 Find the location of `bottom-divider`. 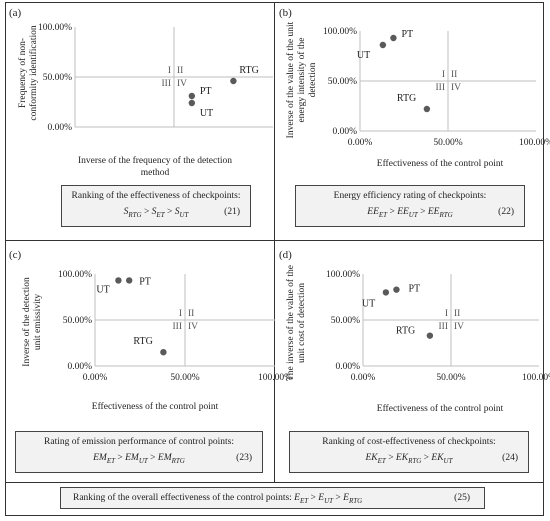

bottom-divider is located at coordinates (274, 482).